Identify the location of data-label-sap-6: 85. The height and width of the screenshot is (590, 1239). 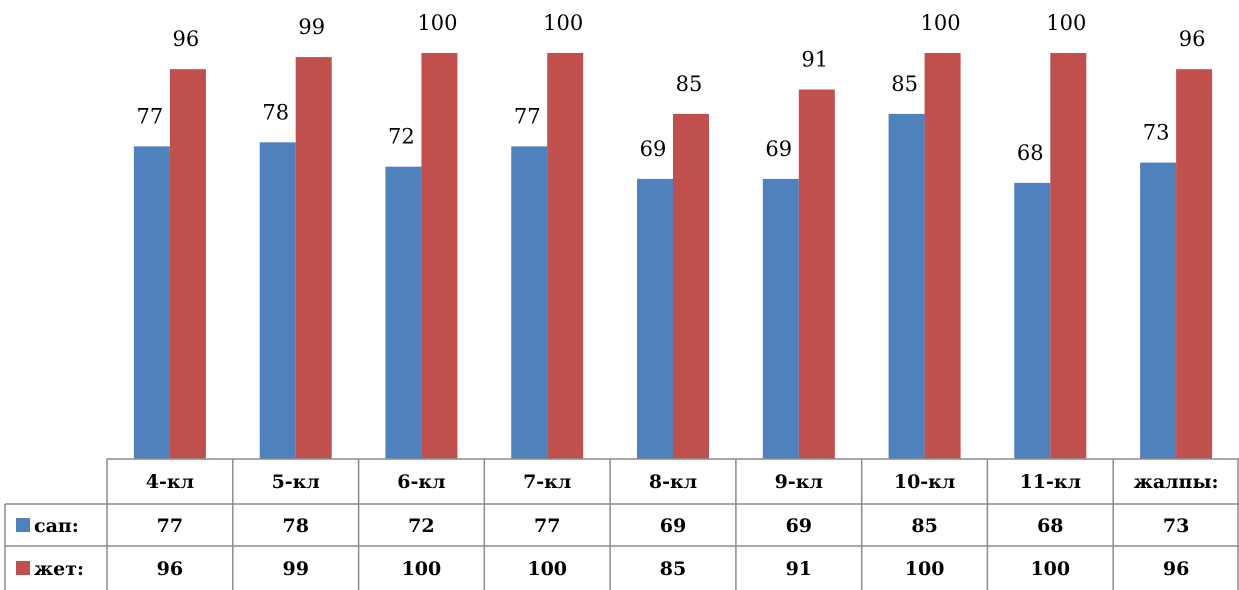
(904, 84).